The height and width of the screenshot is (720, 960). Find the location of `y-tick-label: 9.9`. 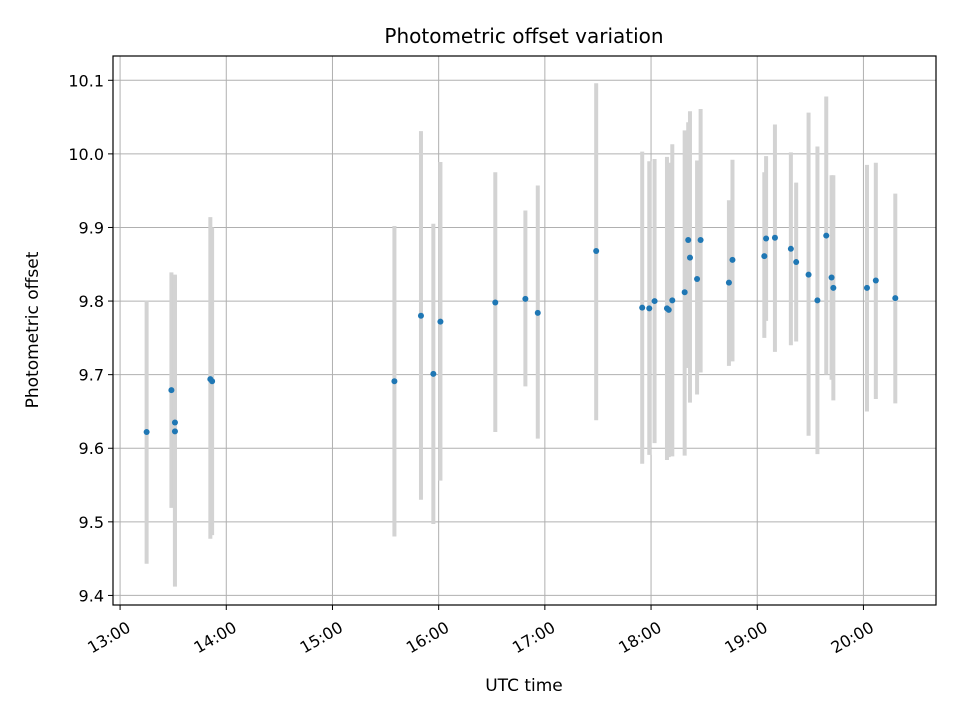

y-tick-label: 9.9 is located at coordinates (91, 227).